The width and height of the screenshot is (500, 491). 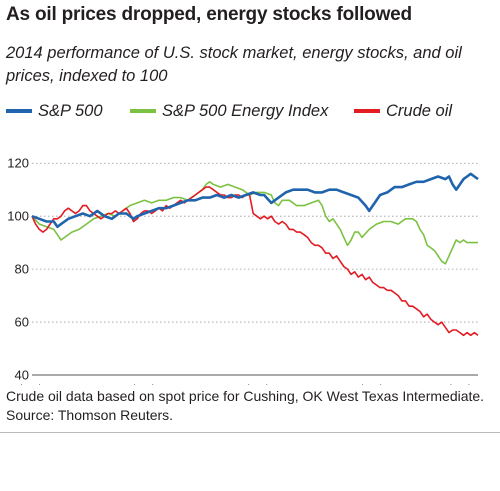 What do you see at coordinates (145, 383) in the screenshot?
I see `x-tick-label: 3/31/14` at bounding box center [145, 383].